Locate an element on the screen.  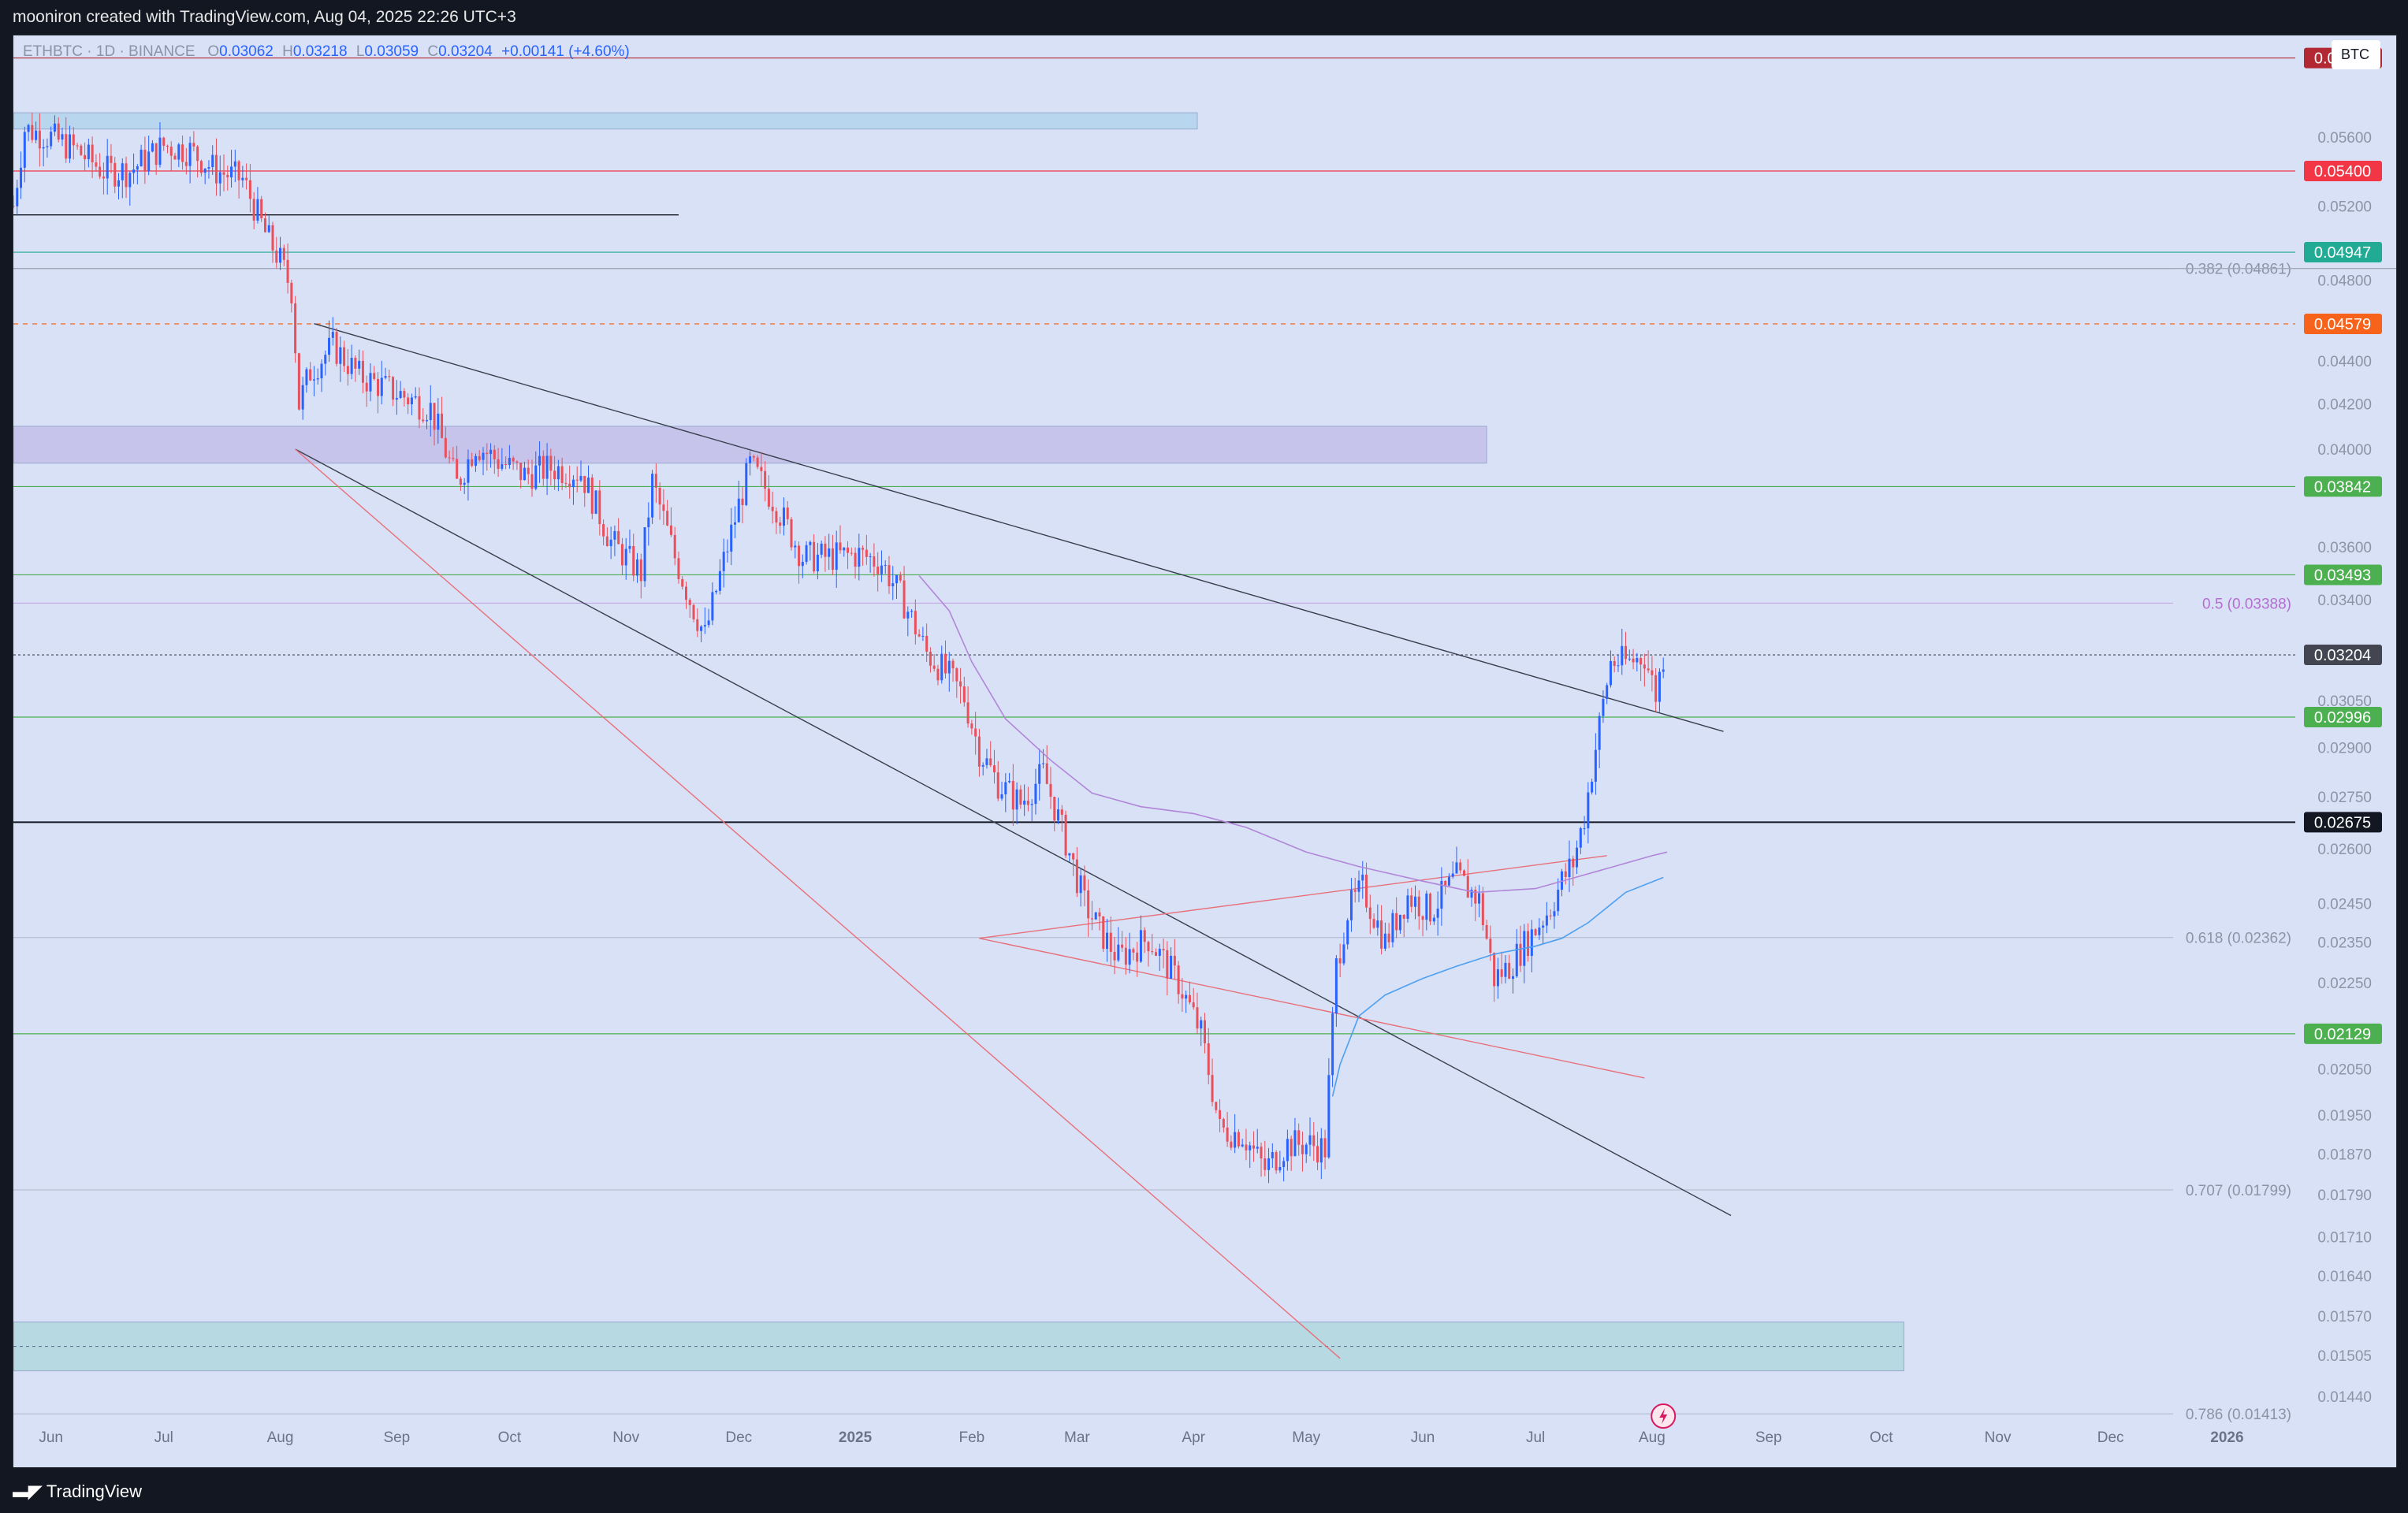
level-badge-label-6: 0.03204 is located at coordinates (2342, 655).